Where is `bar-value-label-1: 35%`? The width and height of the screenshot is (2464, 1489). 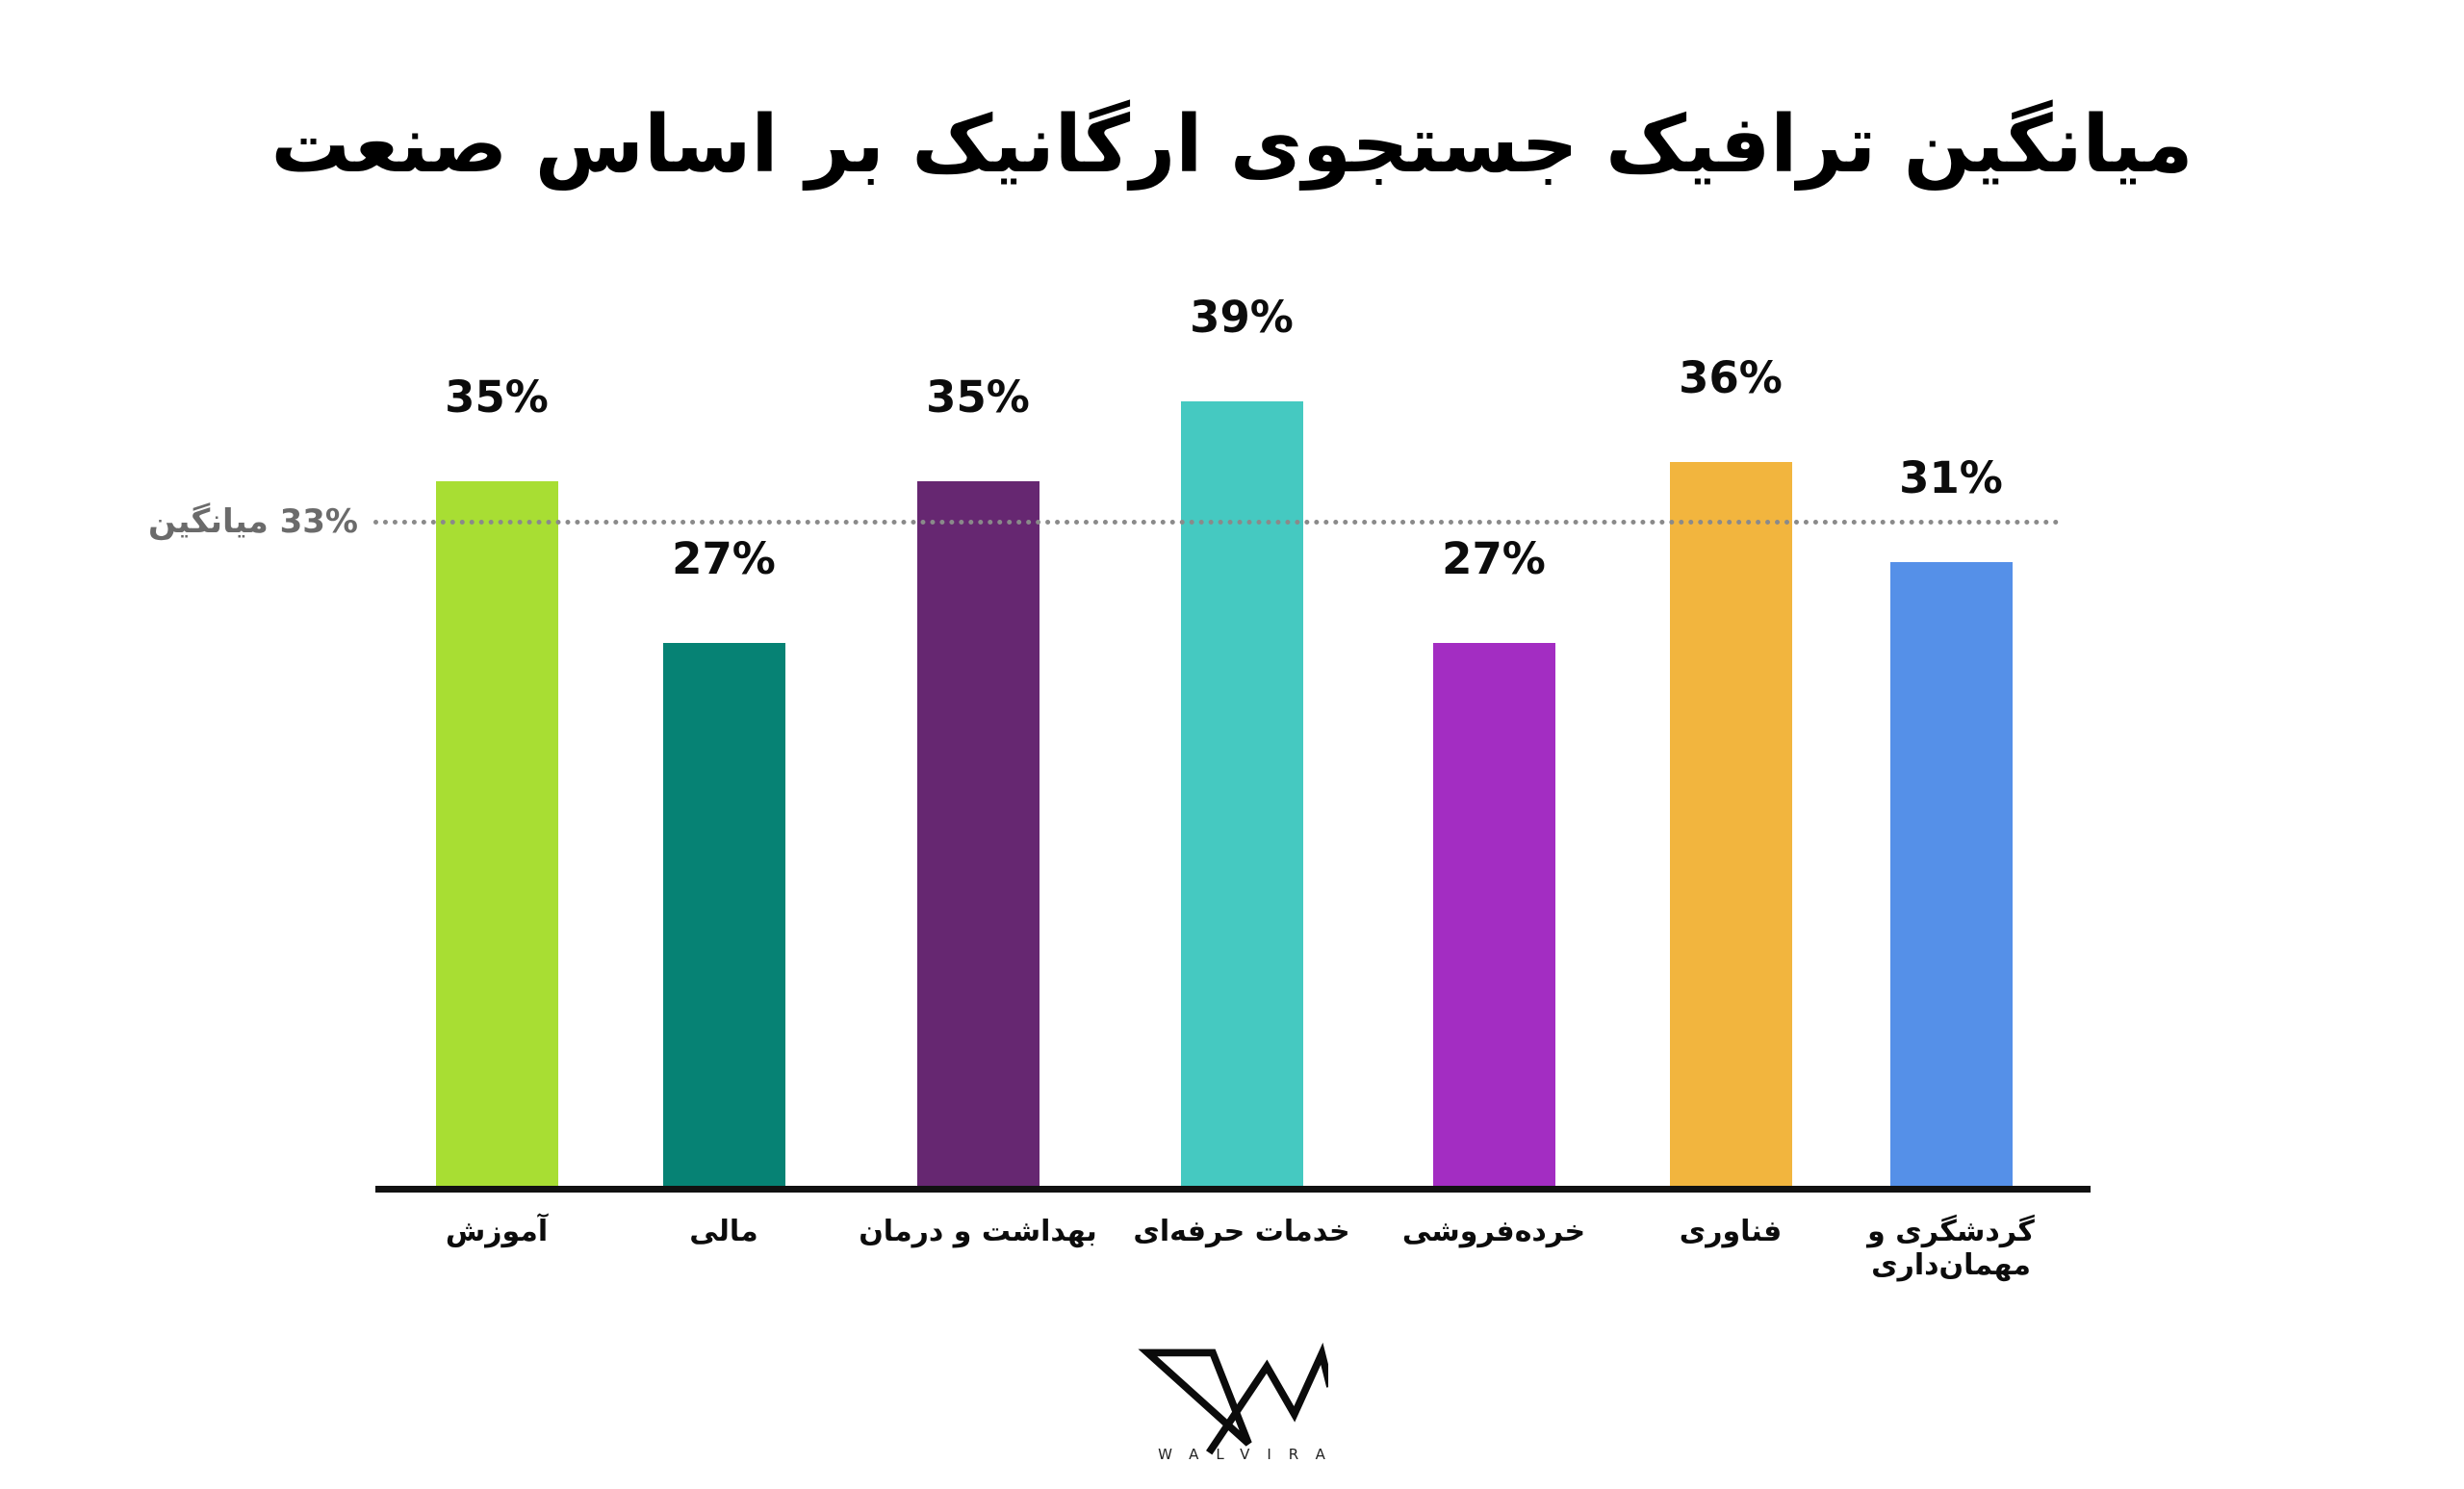 bar-value-label-1: 35% is located at coordinates (497, 397).